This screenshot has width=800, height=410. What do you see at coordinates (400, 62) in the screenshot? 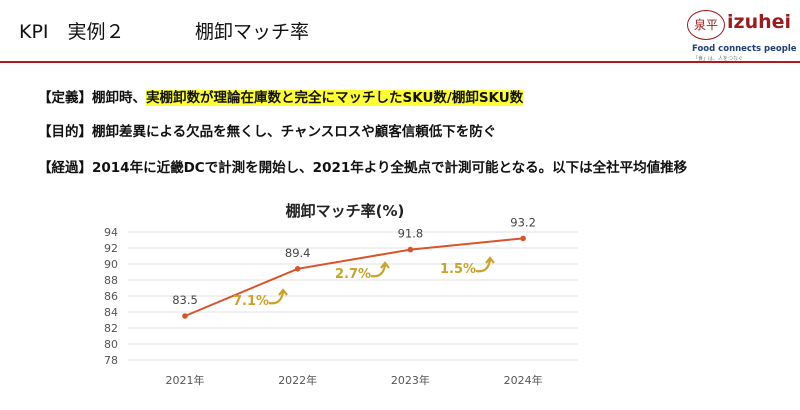
I see `header-divider` at bounding box center [400, 62].